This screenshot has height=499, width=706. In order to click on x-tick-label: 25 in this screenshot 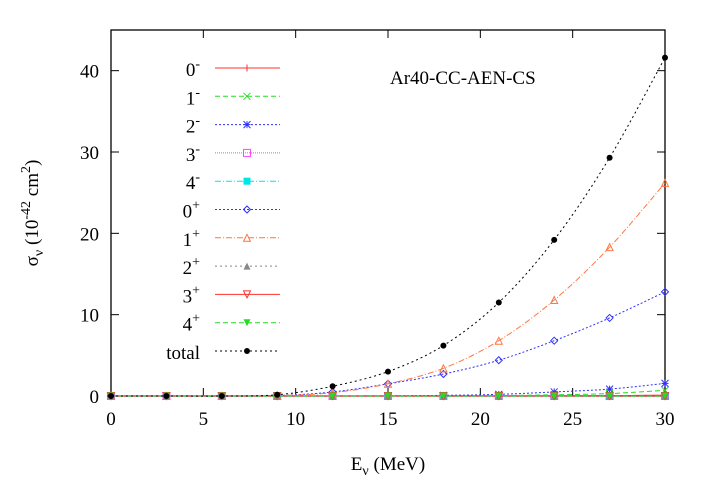, I will do `click(572, 419)`.